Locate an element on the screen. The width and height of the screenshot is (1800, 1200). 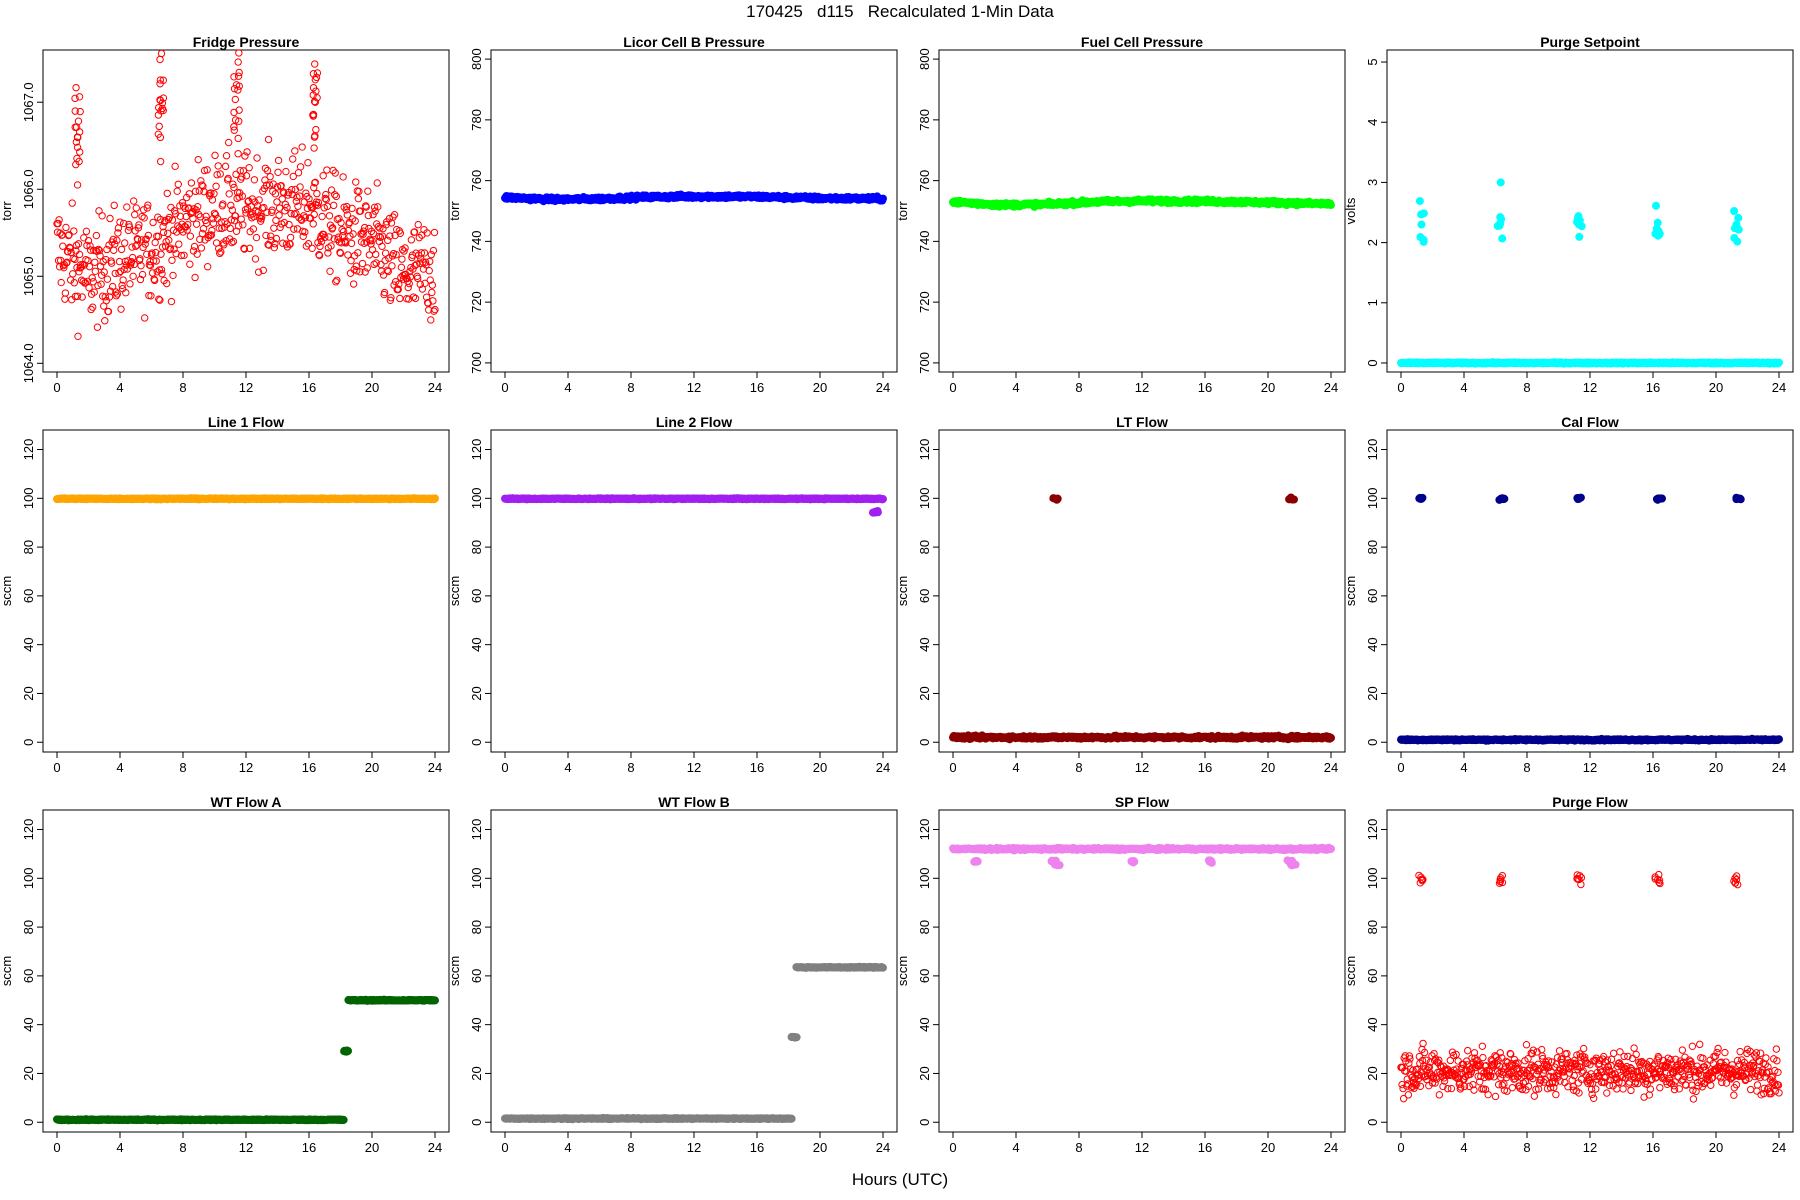
y-tick-label: 60 is located at coordinates (28, 976).